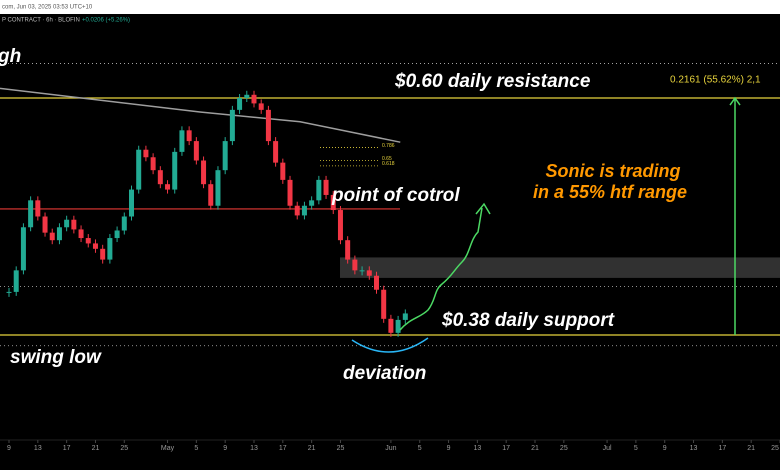  Describe the element at coordinates (41, 21) in the screenshot. I see `header-contract: P CONTRACT · 6h · BLOFIN` at that location.